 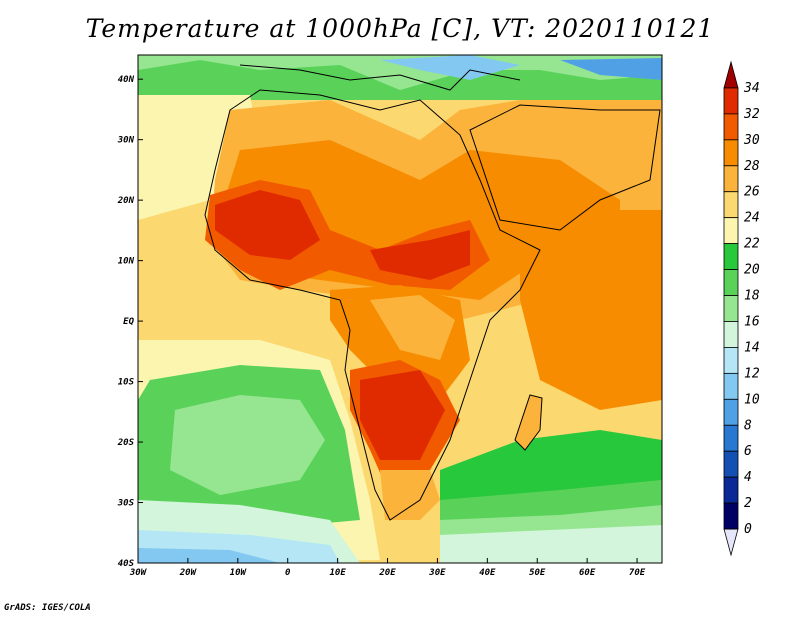 What do you see at coordinates (126, 443) in the screenshot?
I see `lat-tick-label: 20S` at bounding box center [126, 443].